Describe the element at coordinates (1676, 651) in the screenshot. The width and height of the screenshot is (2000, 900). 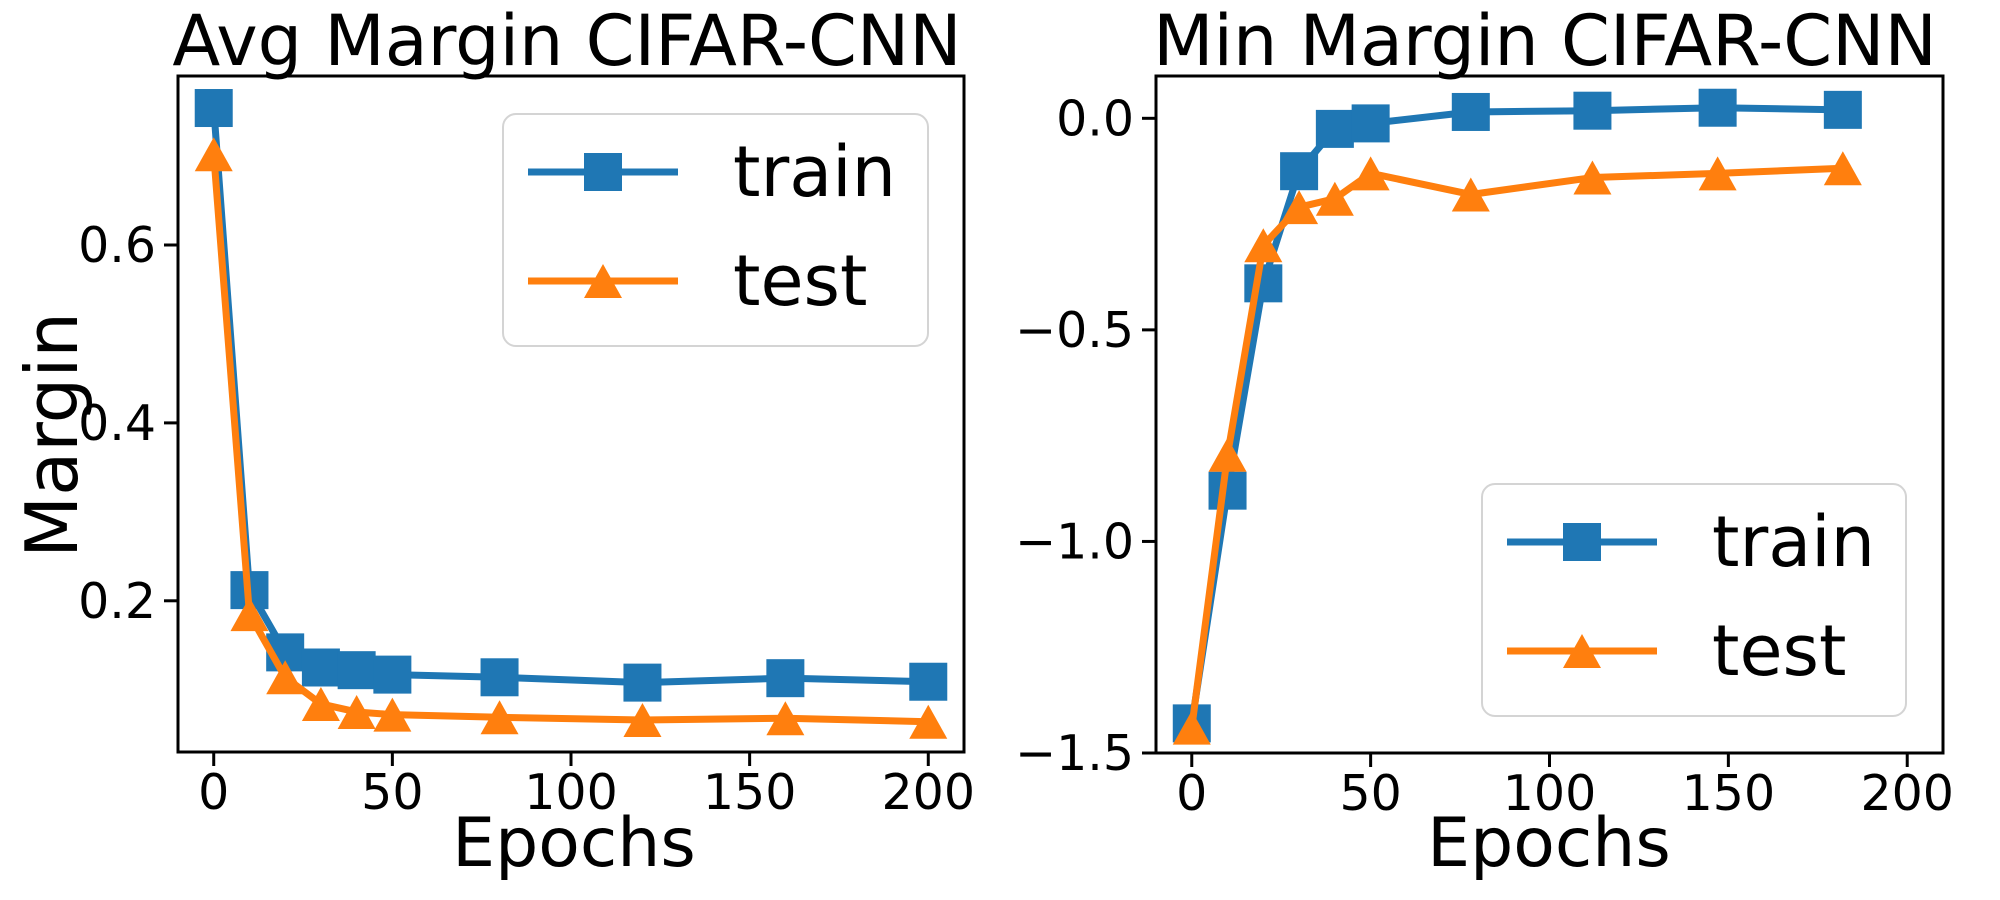
I see `right-legend-row-test: test` at that location.